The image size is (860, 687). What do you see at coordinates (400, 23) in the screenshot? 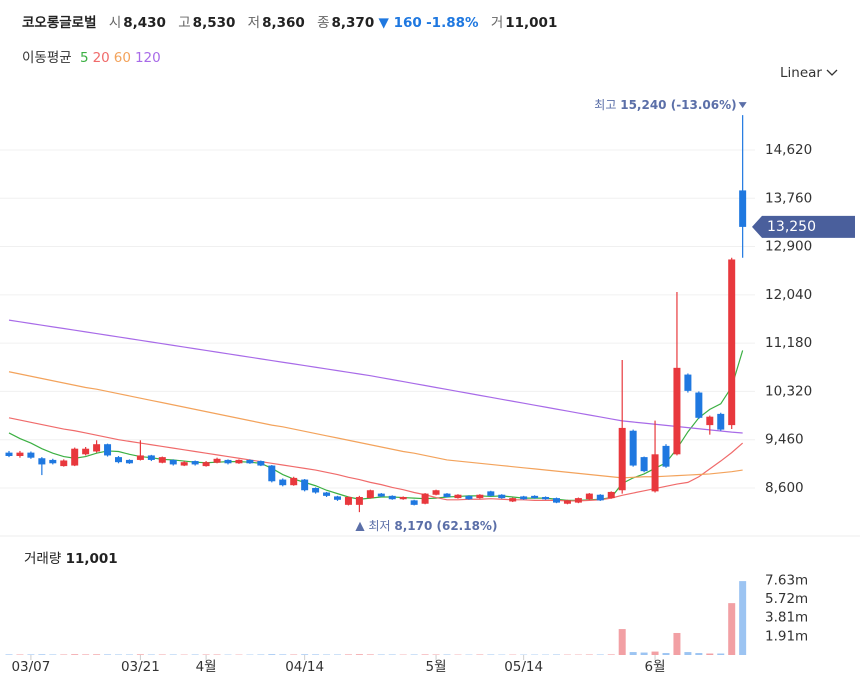
I see `change: ▼ 160` at bounding box center [400, 23].